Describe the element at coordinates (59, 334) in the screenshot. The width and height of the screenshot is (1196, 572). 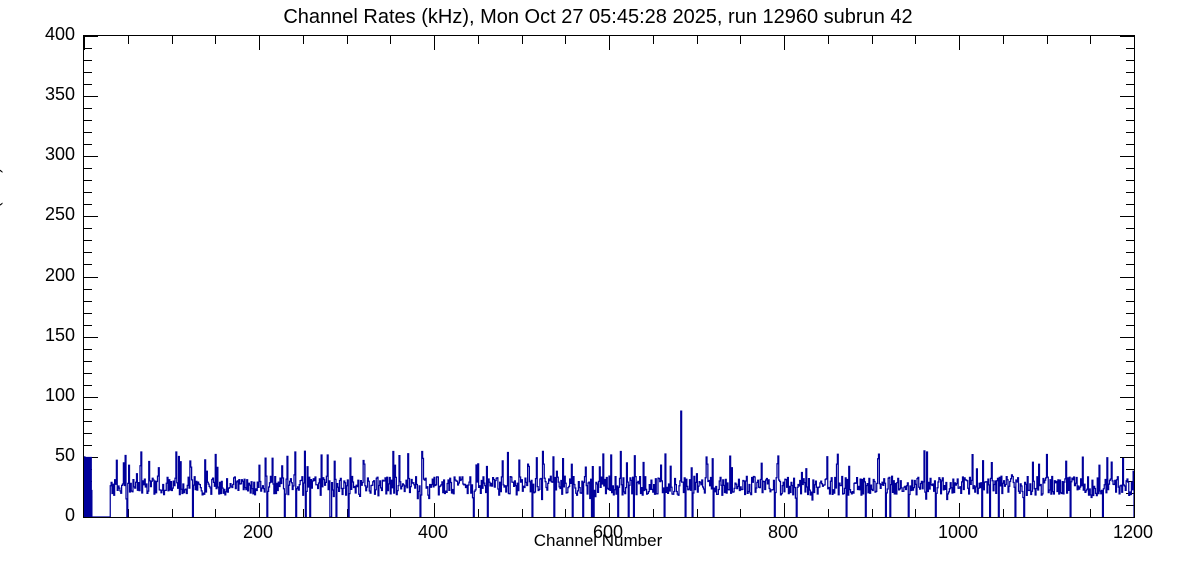
I see `y-tick-label: 150` at that location.